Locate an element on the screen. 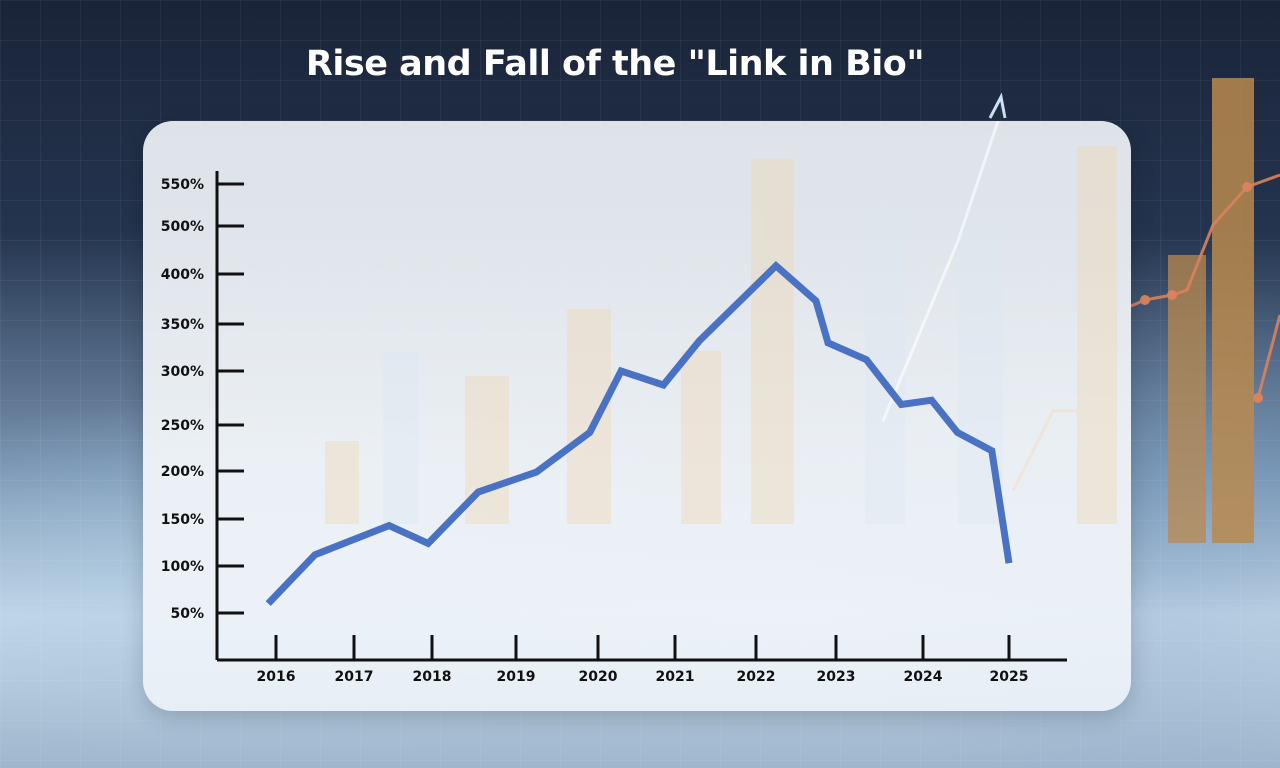 The width and height of the screenshot is (1280, 768). x-tick-label: 2021 is located at coordinates (675, 677).